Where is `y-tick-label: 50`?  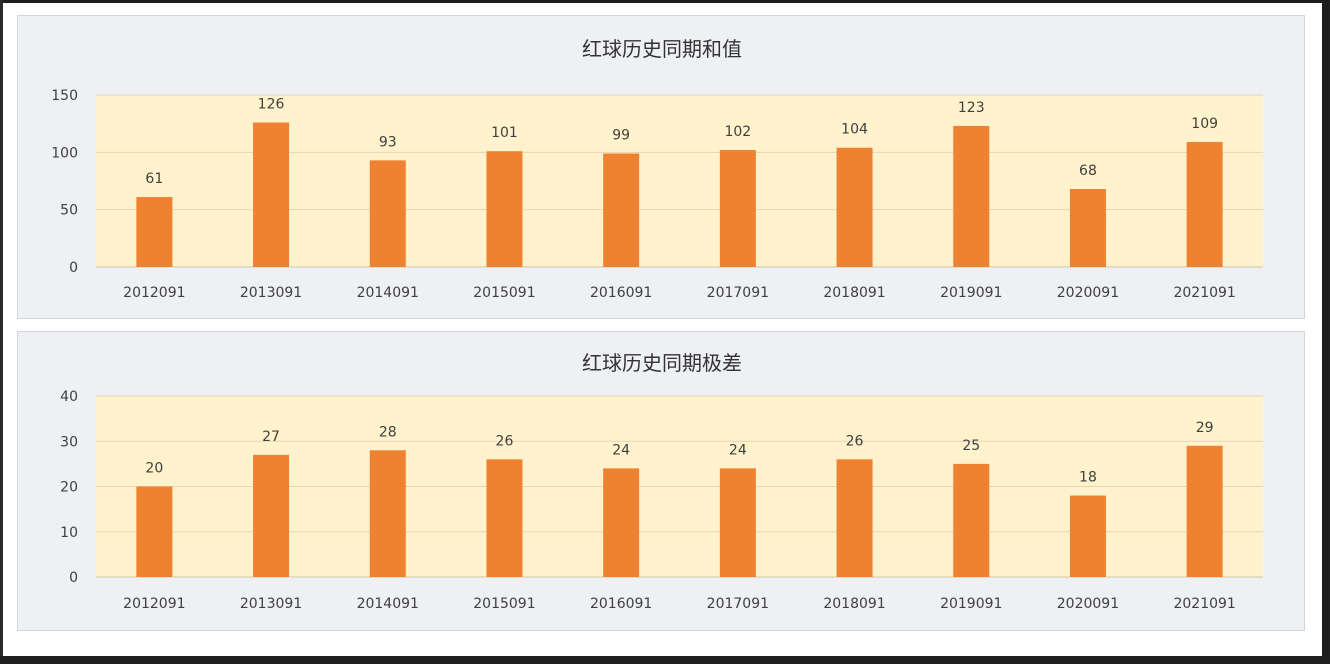 y-tick-label: 50 is located at coordinates (69, 211).